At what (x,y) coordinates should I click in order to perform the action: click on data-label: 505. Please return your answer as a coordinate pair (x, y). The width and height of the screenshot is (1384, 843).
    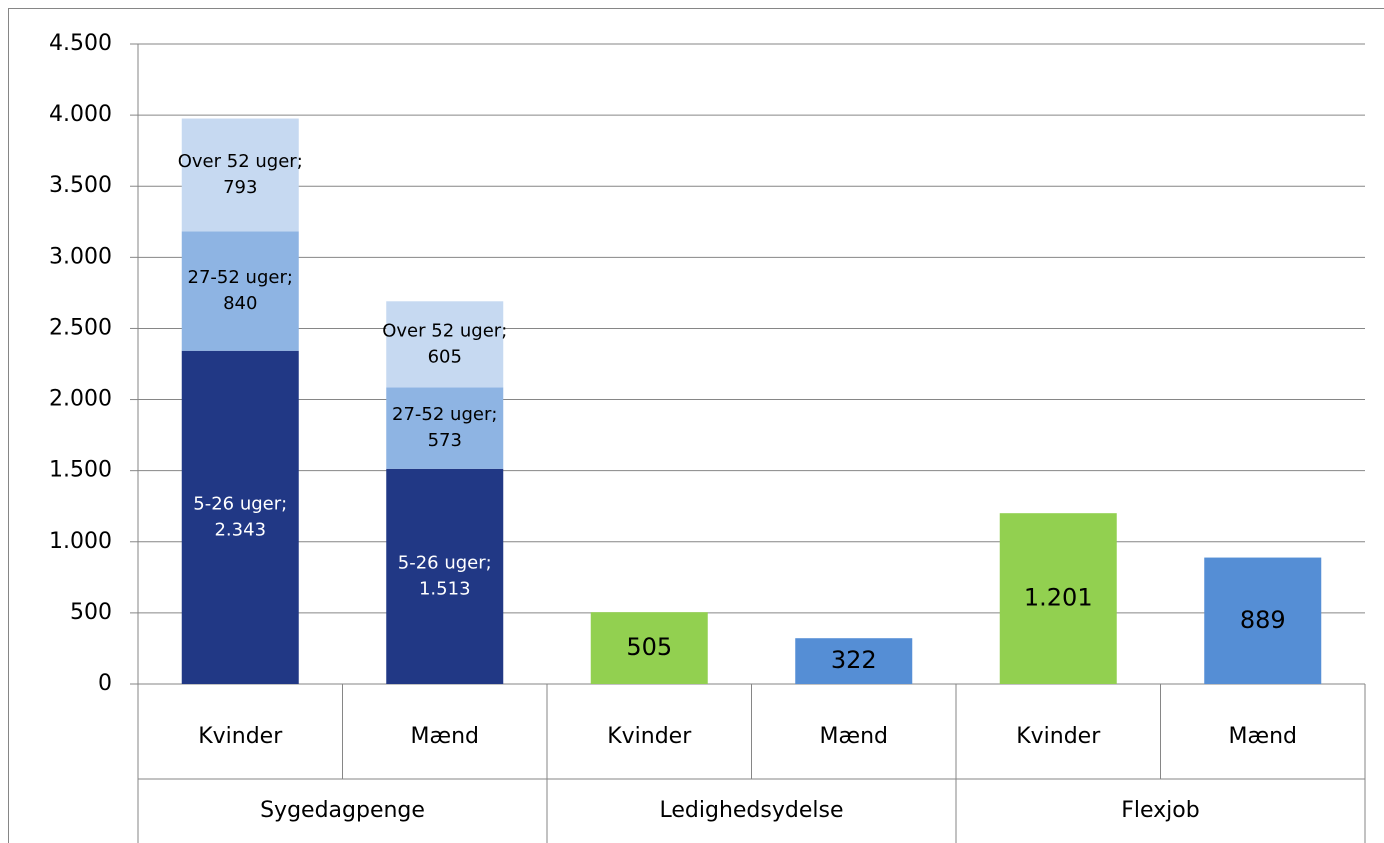
    Looking at the image, I should click on (649, 647).